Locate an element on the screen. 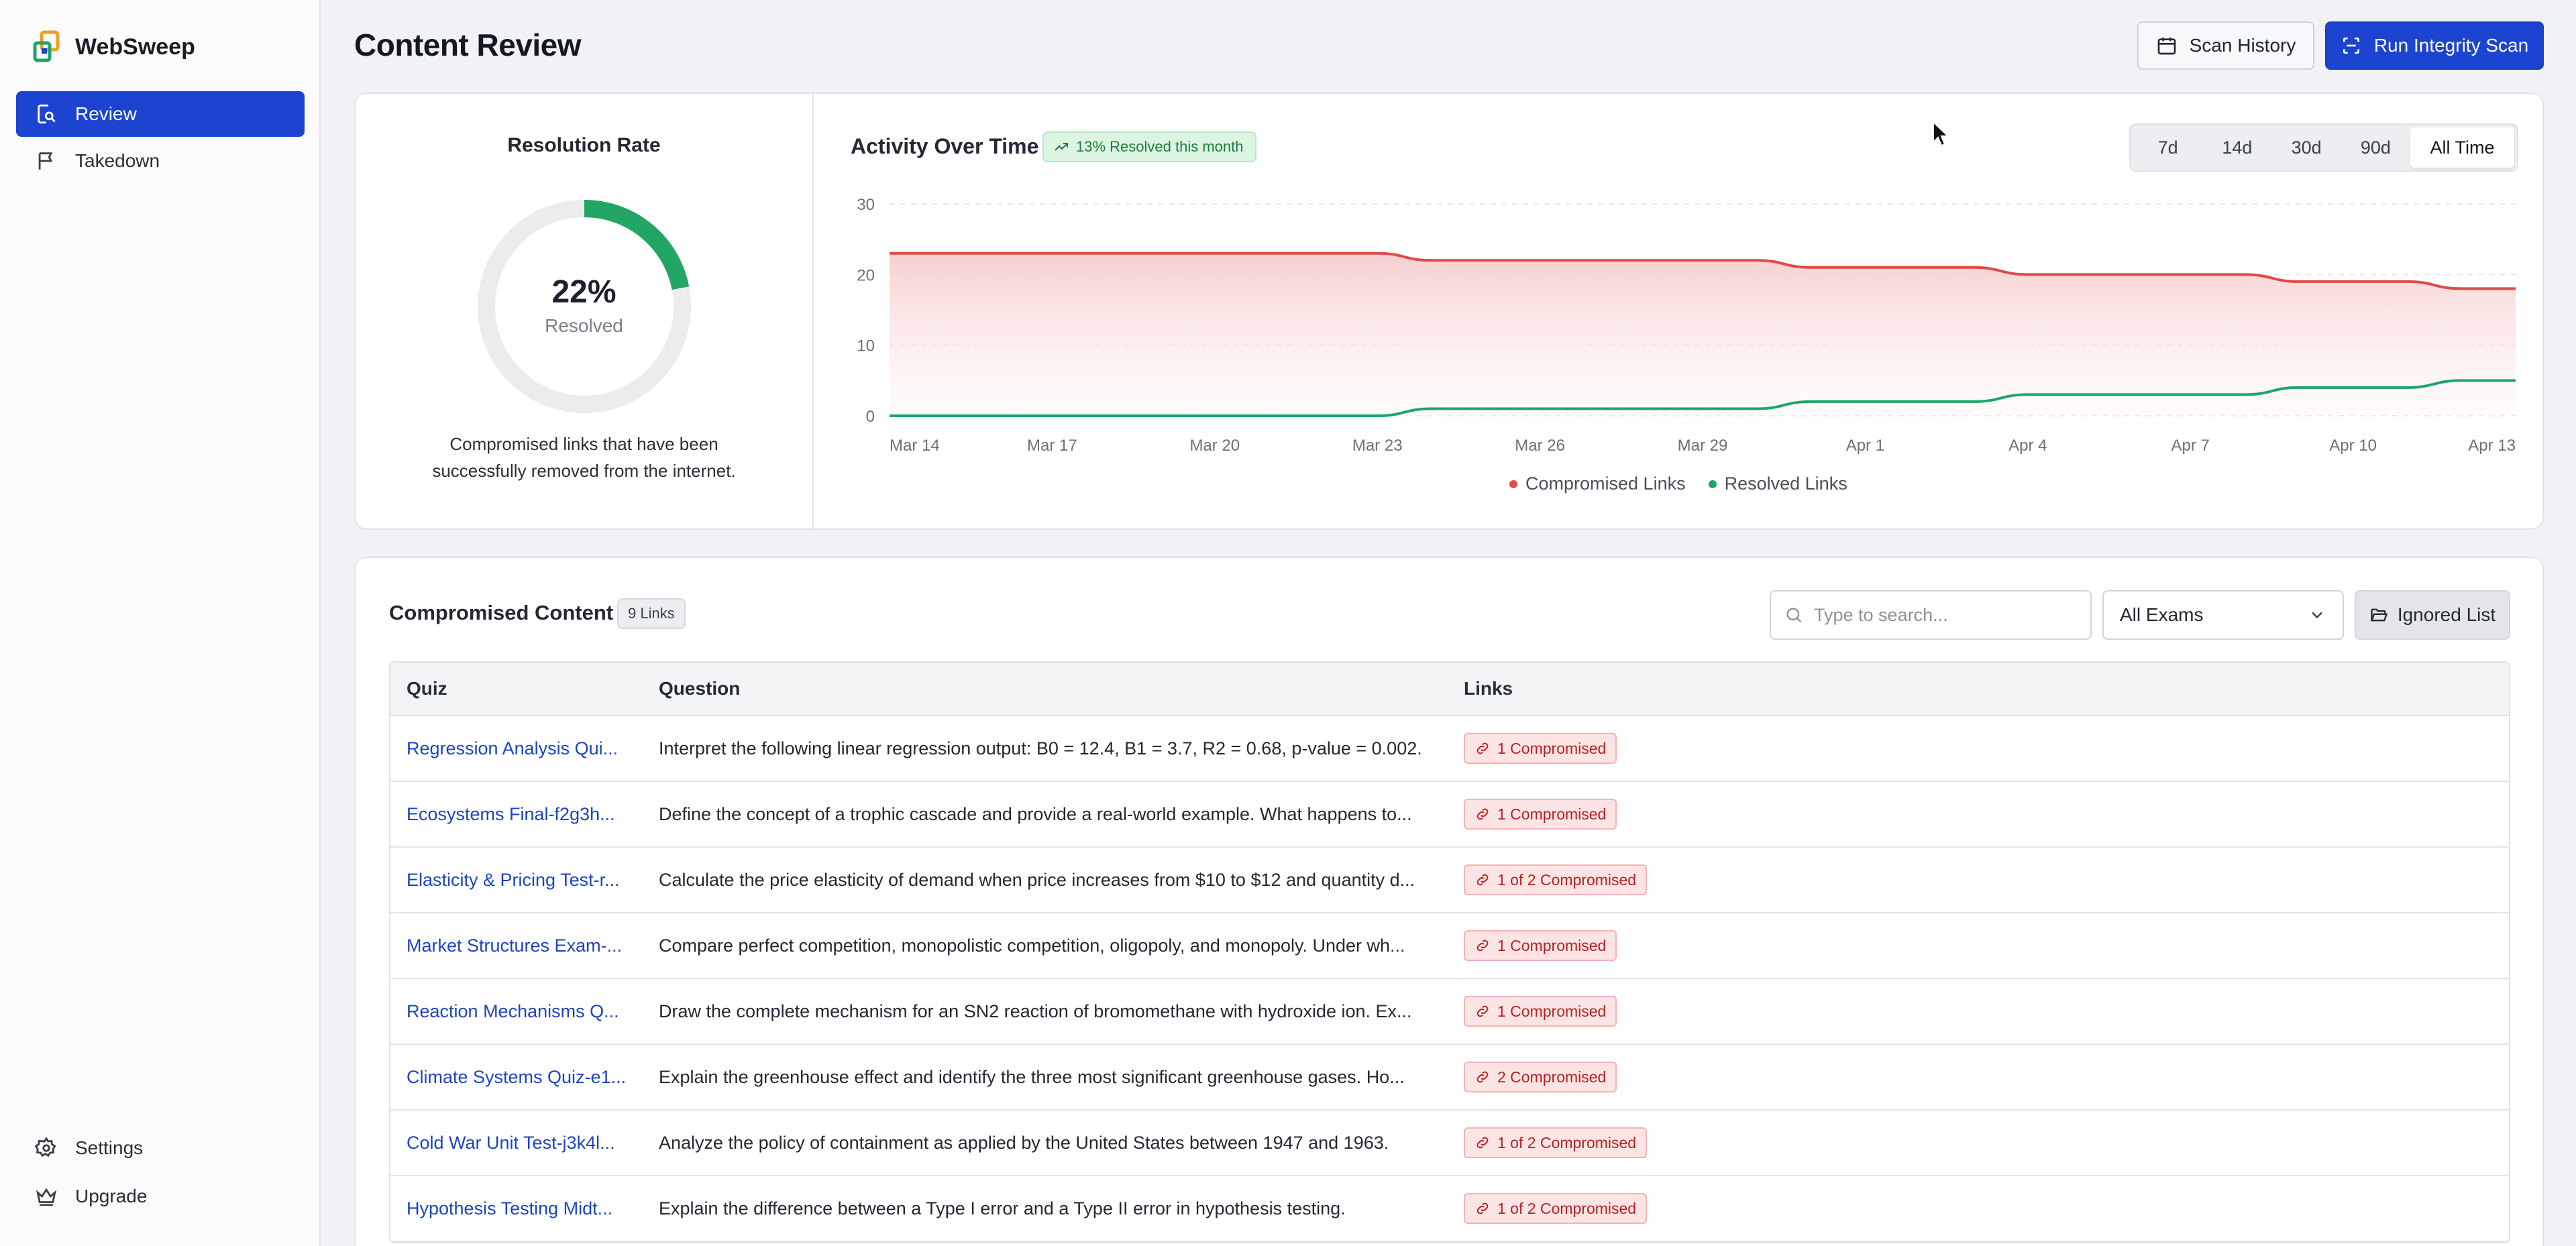 This screenshot has height=1246, width=2576. x-tick-label: Apr 10 is located at coordinates (2353, 446).